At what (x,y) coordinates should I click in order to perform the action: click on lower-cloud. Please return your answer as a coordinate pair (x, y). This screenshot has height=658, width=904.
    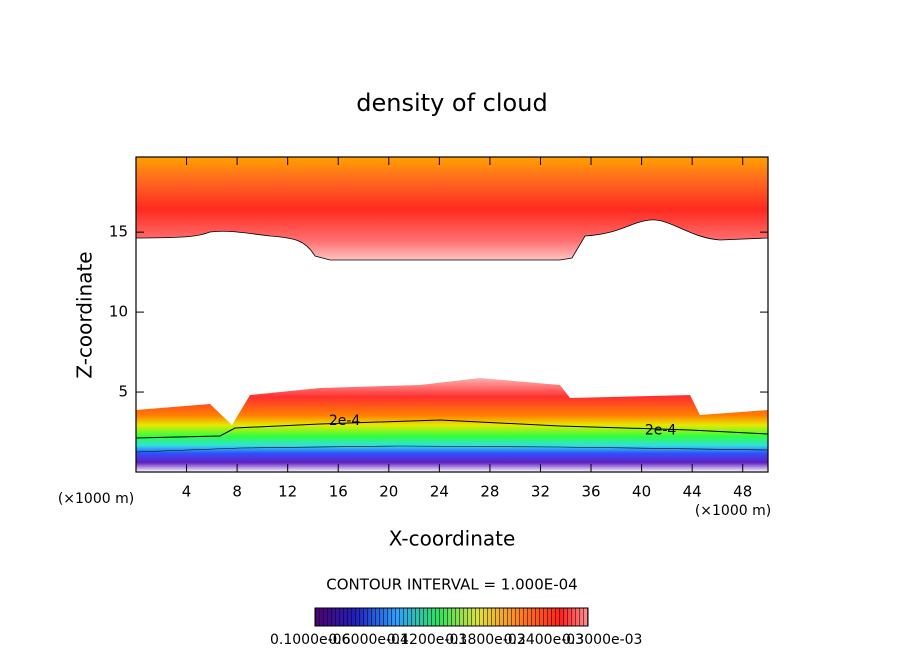
    Looking at the image, I should click on (452, 425).